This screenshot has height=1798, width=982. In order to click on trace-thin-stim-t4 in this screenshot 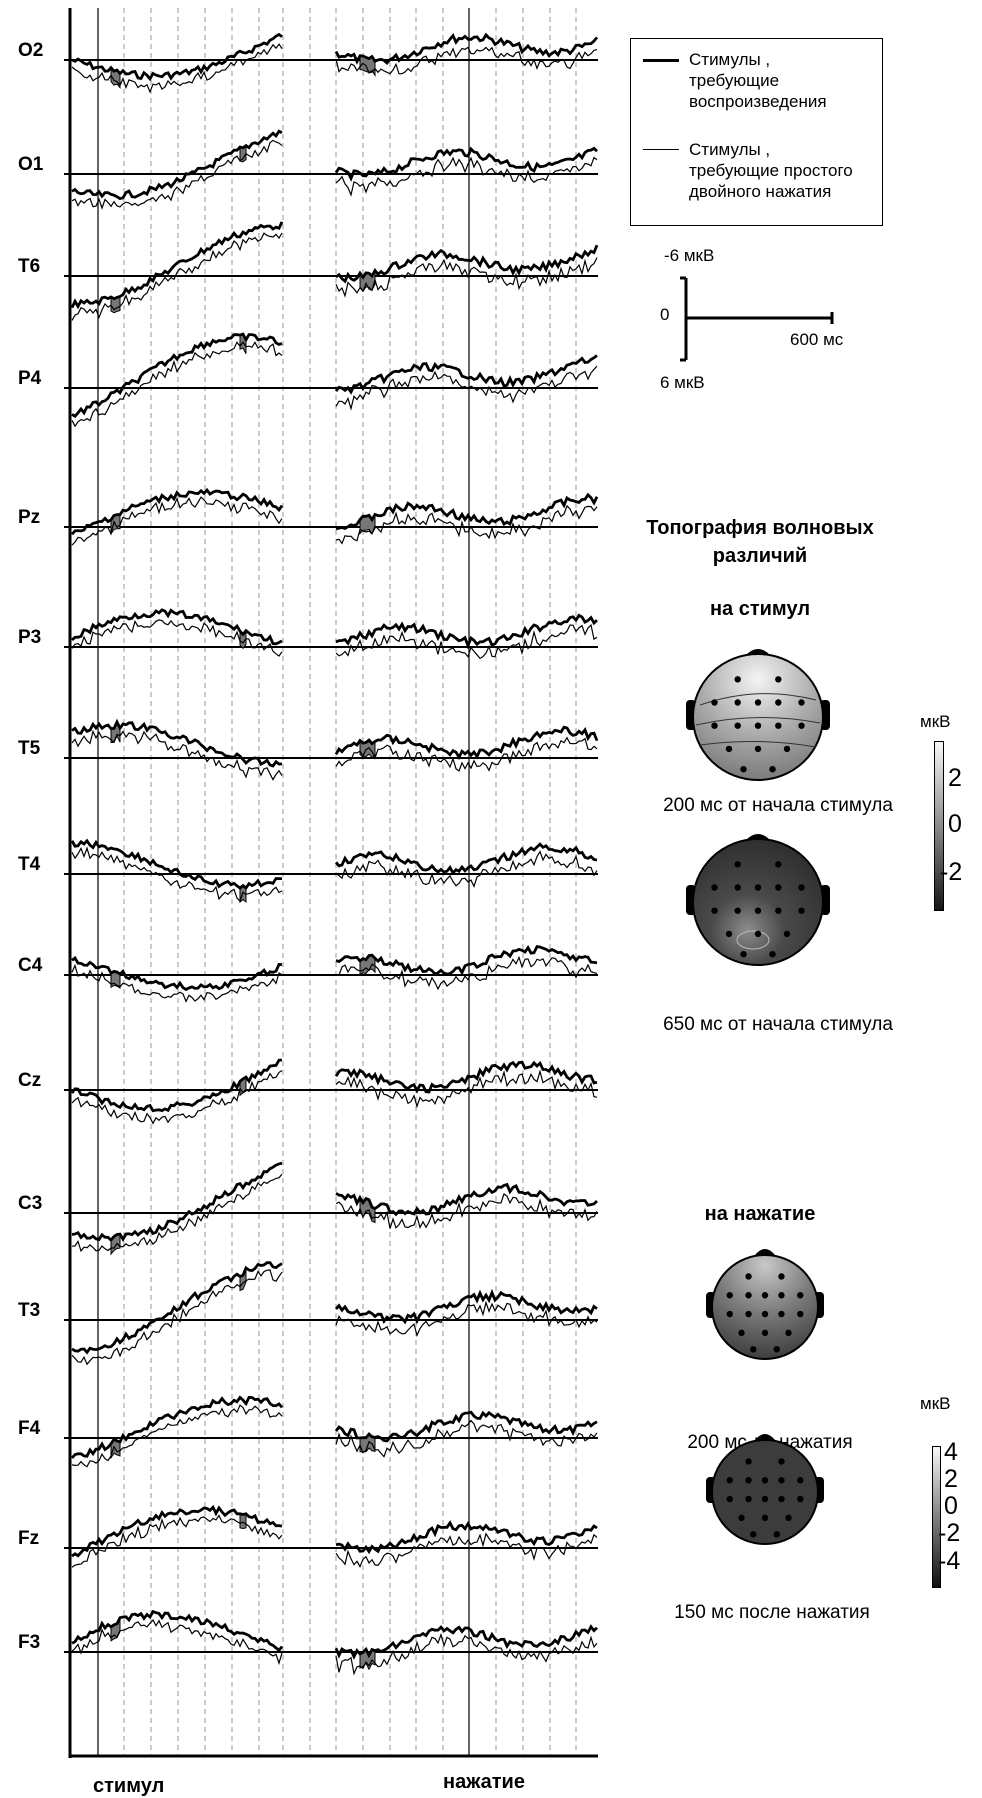, I will do `click(177, 874)`.